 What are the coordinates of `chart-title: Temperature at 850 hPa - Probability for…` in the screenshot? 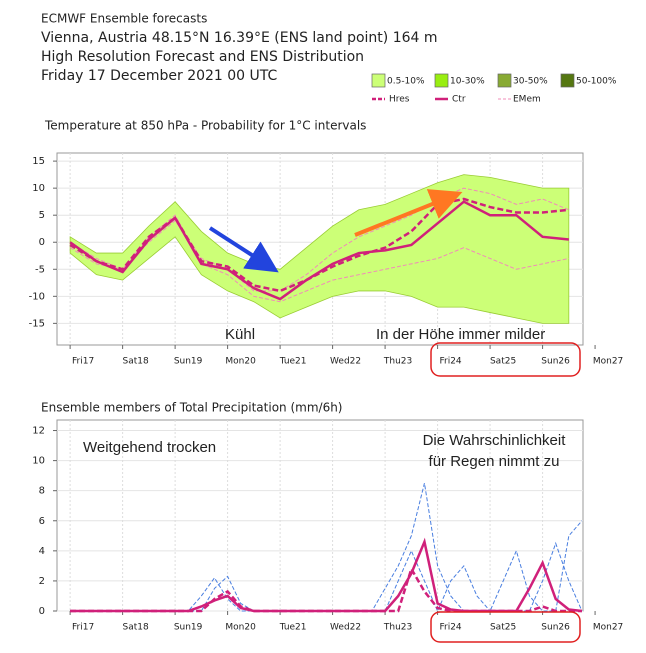 It's located at (205, 126).